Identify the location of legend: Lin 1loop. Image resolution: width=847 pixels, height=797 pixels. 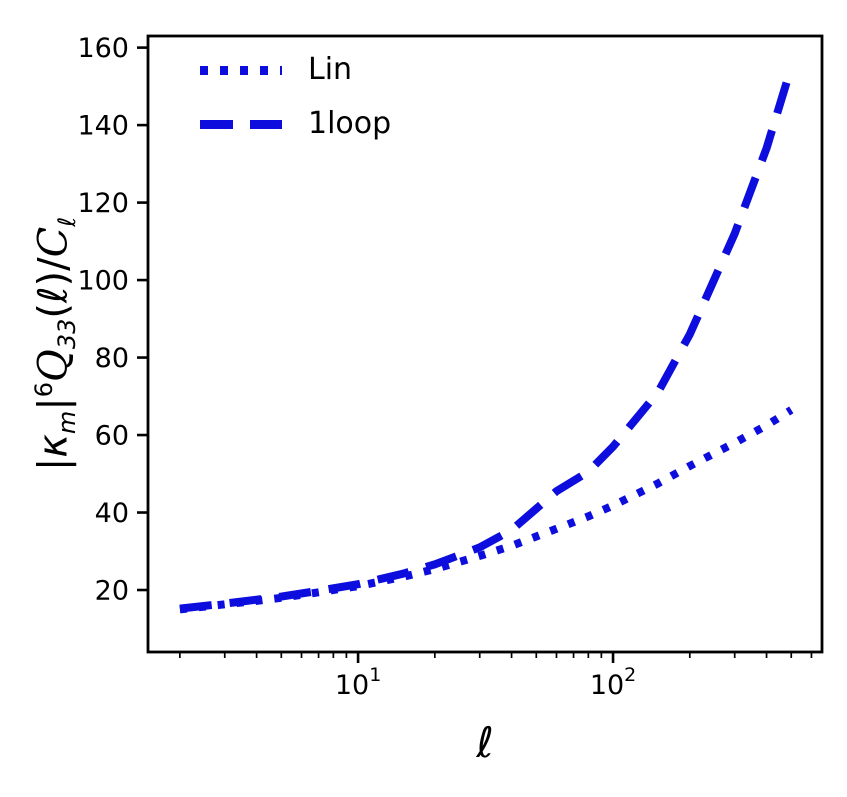
(295, 97).